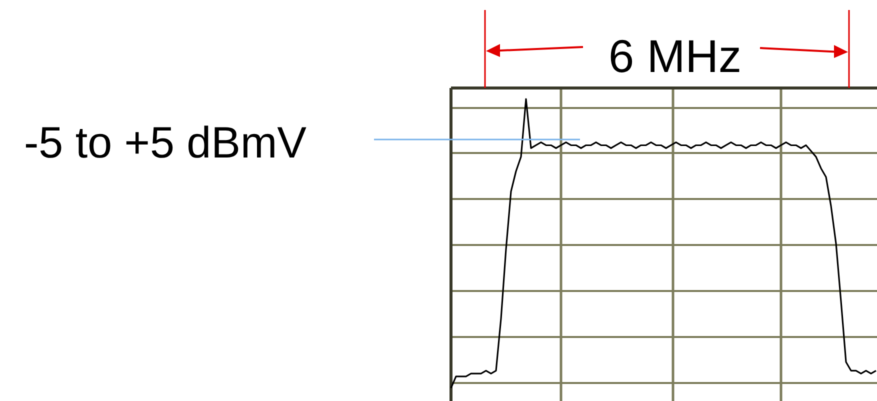  I want to click on text: 6 MHz, so click(675, 56).